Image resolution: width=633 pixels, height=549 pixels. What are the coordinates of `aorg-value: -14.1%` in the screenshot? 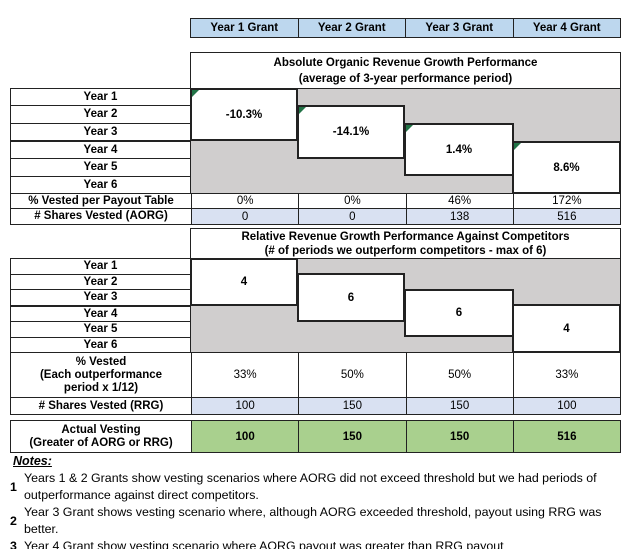 It's located at (351, 132).